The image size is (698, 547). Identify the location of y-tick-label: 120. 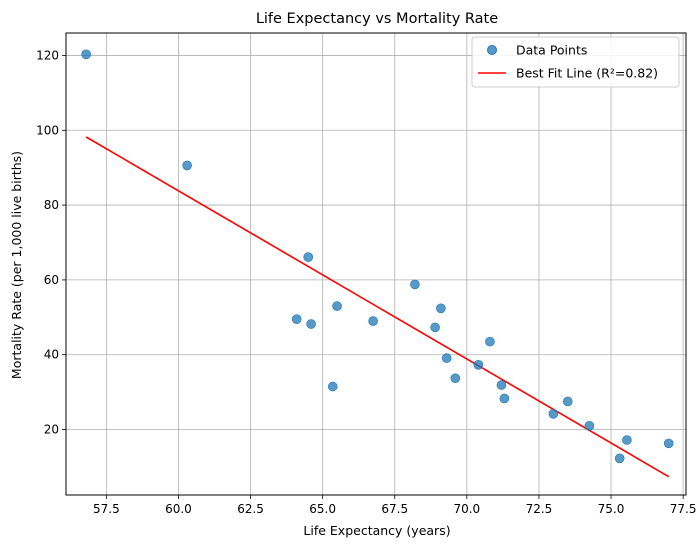
(47, 55).